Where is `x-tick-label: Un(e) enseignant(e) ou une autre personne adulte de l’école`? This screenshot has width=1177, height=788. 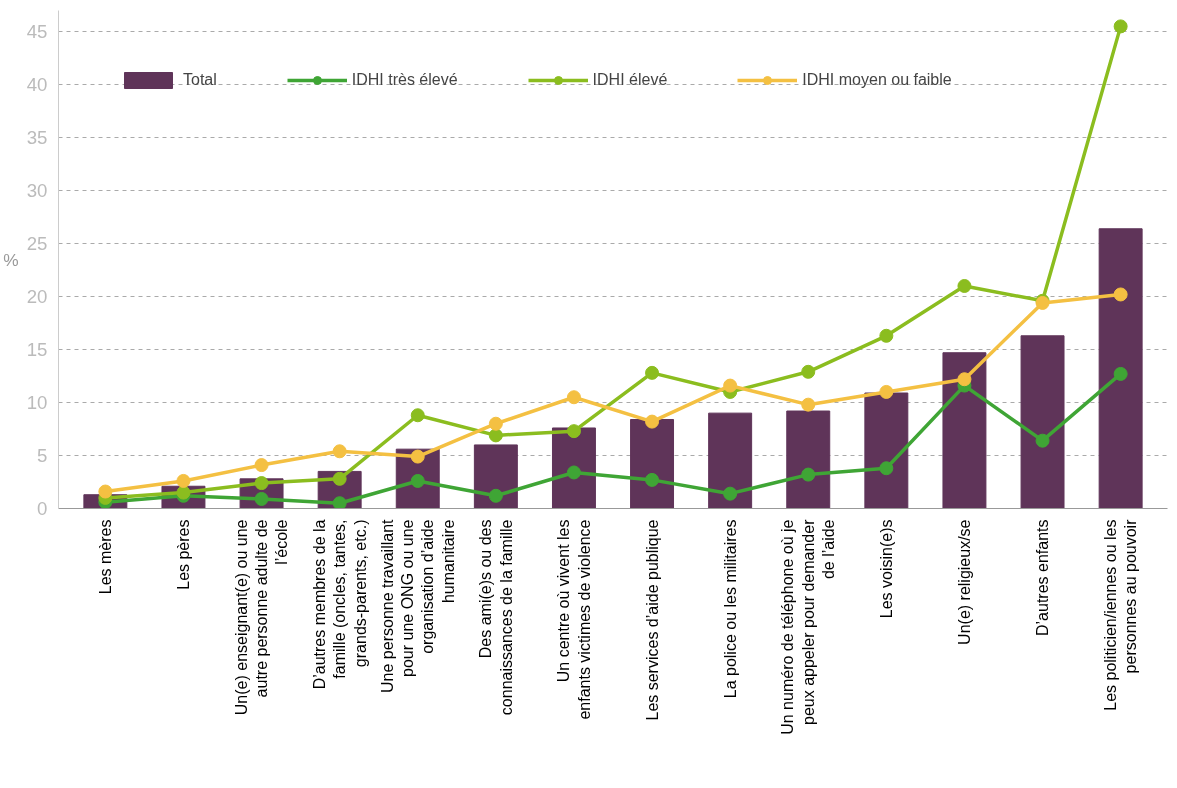
x-tick-label: Un(e) enseignant(e) ou une autre personne adulte de l’école is located at coordinates (261, 617).